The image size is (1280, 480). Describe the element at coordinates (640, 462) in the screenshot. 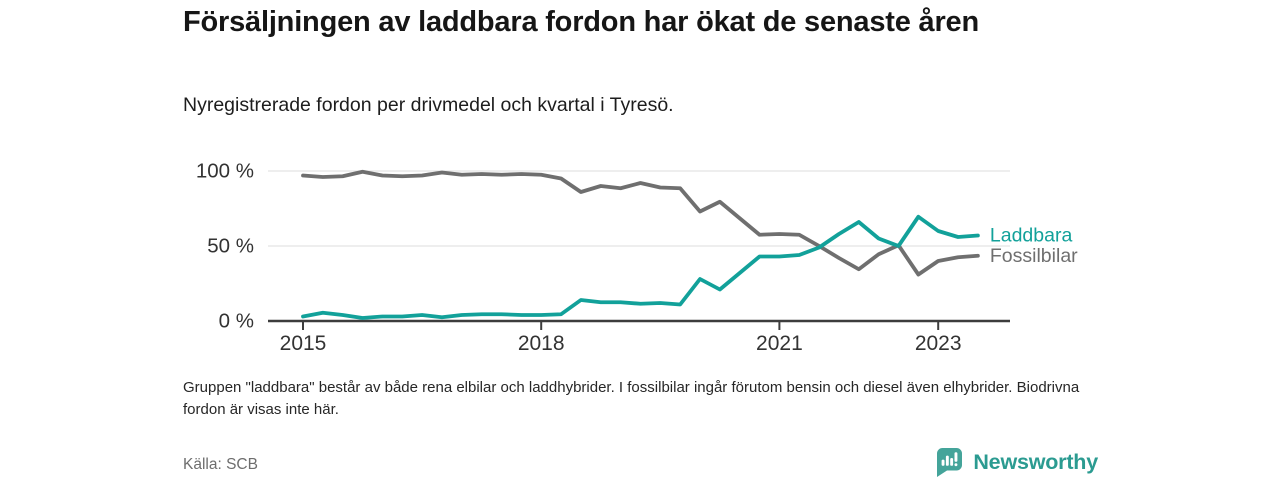

I see `bottom-row: Källa: SCB Newsworthy` at that location.